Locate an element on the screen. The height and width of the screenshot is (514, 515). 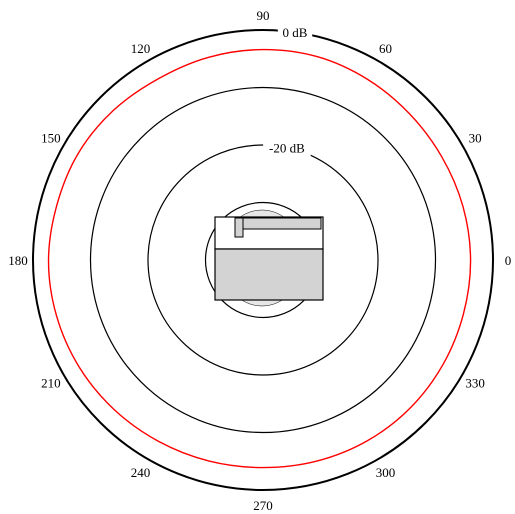
device-port is located at coordinates (239, 227).